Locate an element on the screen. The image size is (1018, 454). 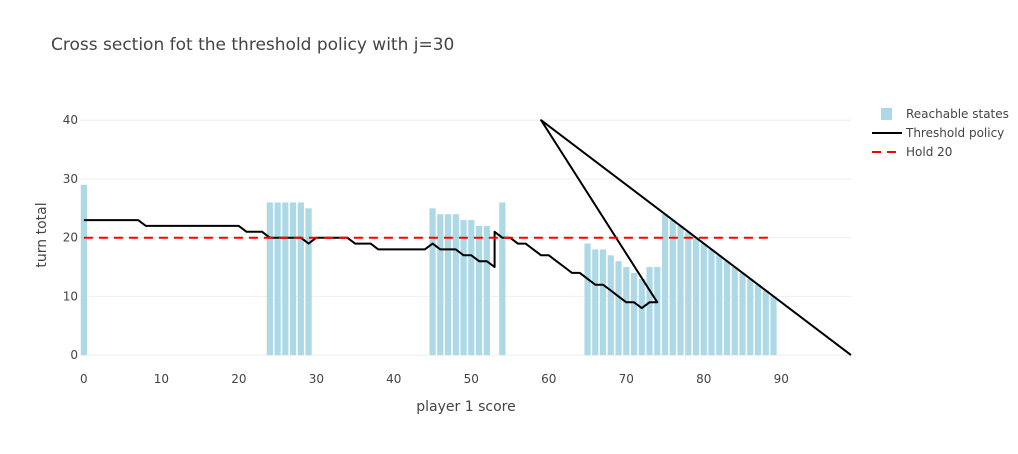
legend: Reachable states Threshold policy Hold 20 is located at coordinates (940, 133).